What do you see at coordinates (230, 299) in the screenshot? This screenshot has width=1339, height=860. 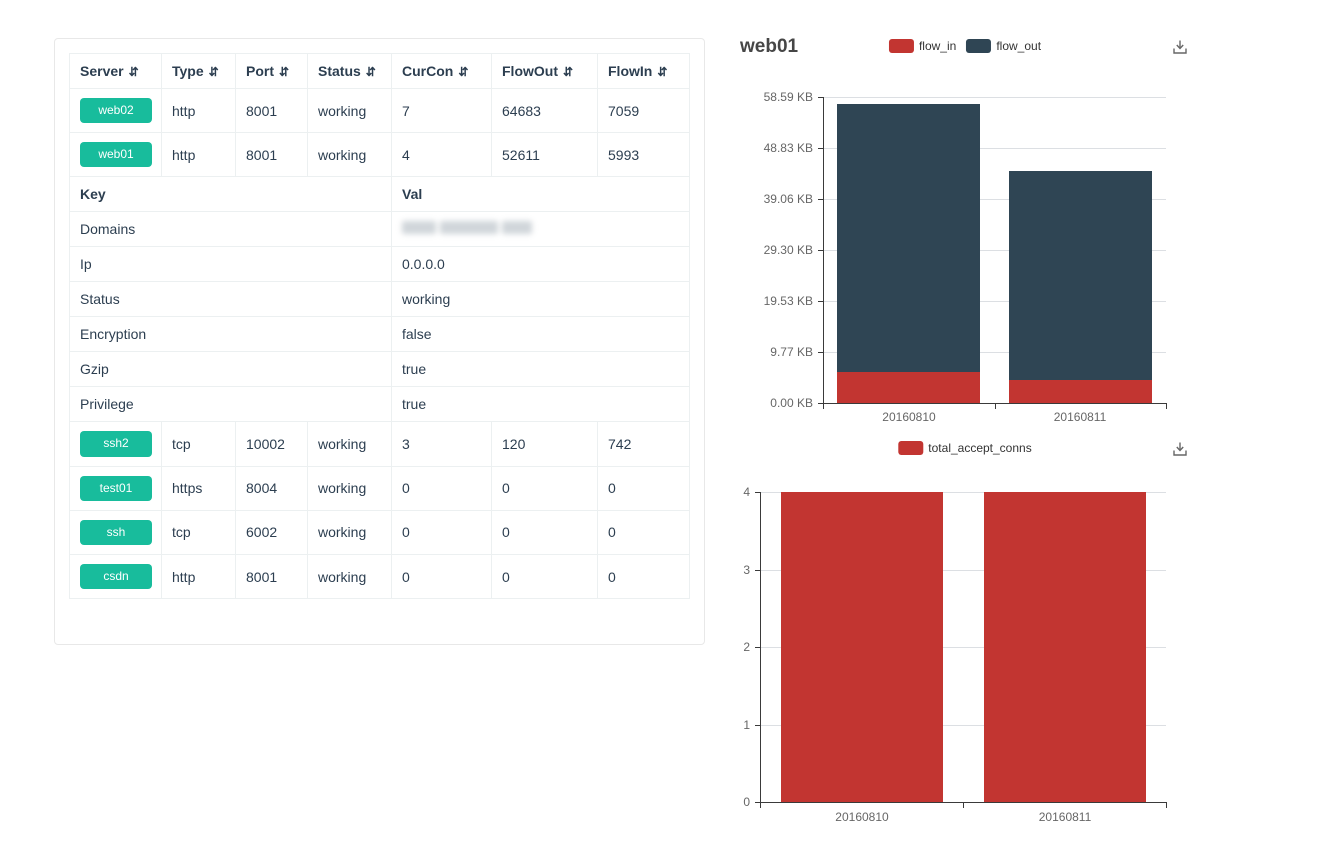 I see `kv-key: Status` at bounding box center [230, 299].